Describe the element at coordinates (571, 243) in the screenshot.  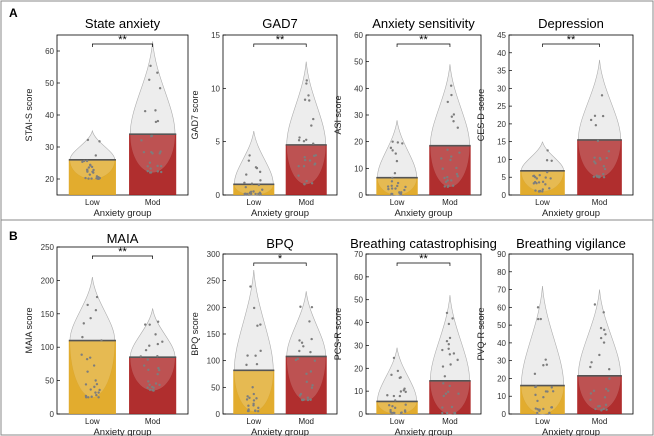
I see `chart-title: Breathing vigilance` at that location.